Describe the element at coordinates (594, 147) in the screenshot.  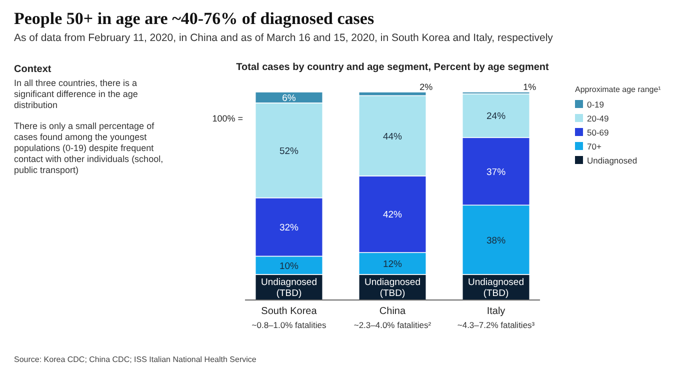
I see `legend-label: 70+` at that location.